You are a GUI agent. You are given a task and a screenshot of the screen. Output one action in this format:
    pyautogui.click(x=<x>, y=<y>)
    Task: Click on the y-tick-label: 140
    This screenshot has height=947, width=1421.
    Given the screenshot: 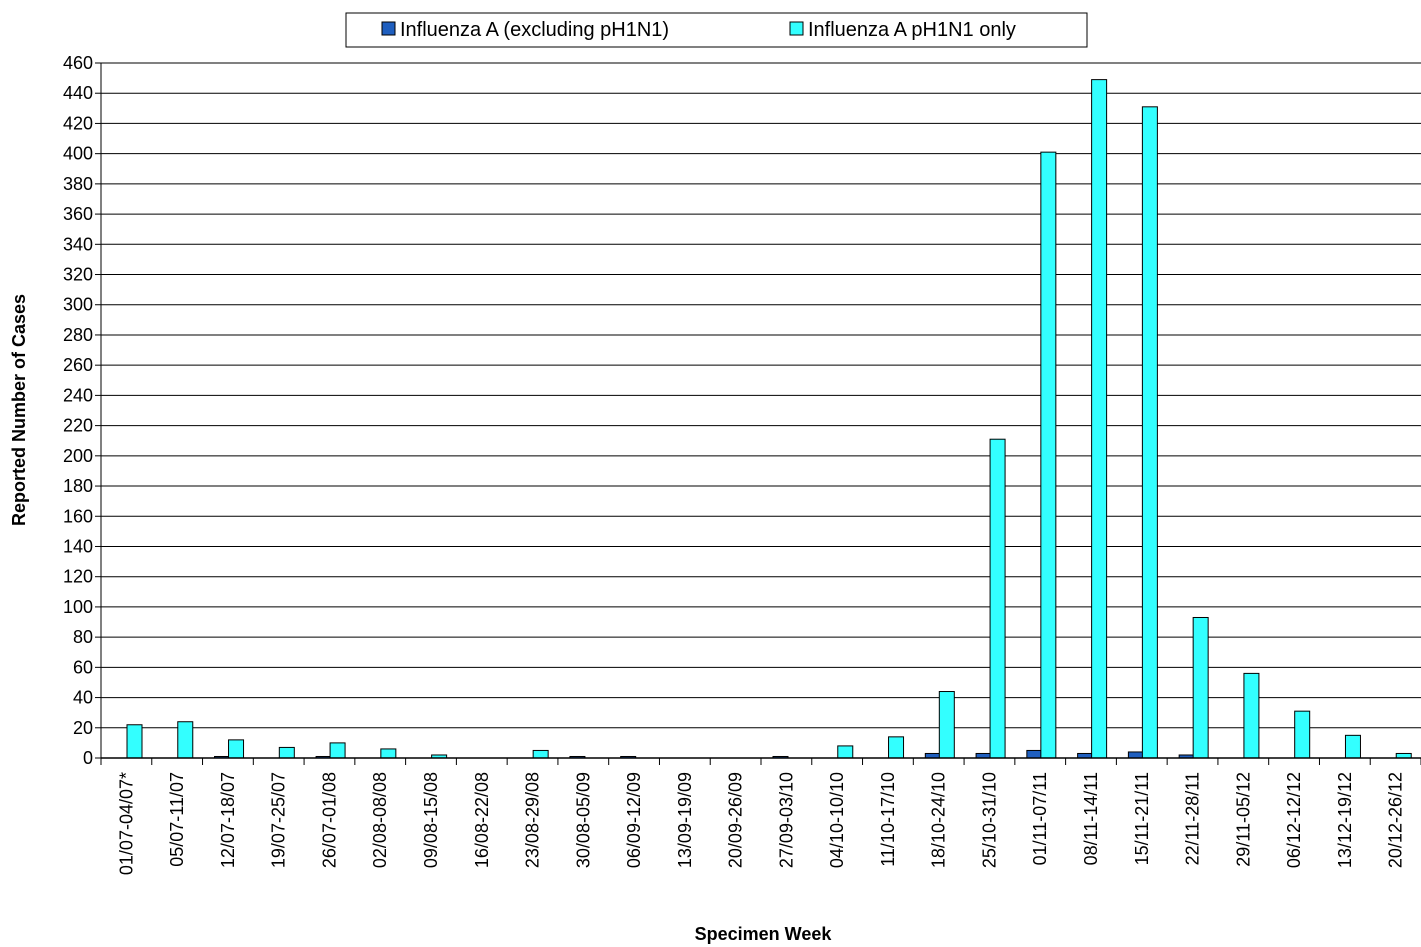 What is the action you would take?
    pyautogui.click(x=78, y=546)
    